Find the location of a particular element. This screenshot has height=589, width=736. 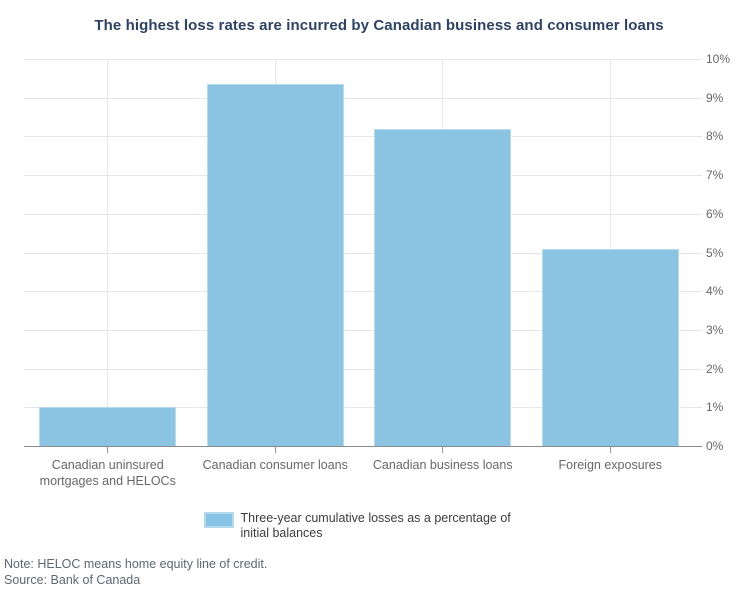

bar-canadian-uninsured-mortgages-and-helocs is located at coordinates (108, 426).